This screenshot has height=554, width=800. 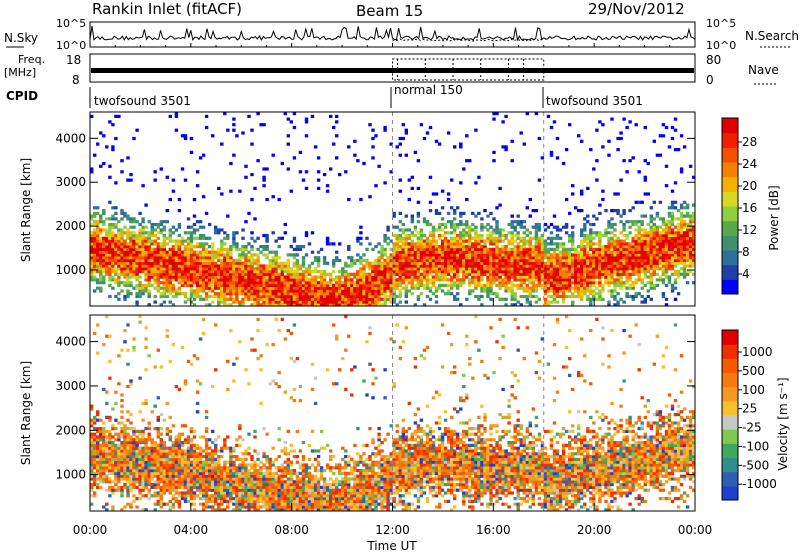 I want to click on colorbar-frame, so click(x=730, y=206).